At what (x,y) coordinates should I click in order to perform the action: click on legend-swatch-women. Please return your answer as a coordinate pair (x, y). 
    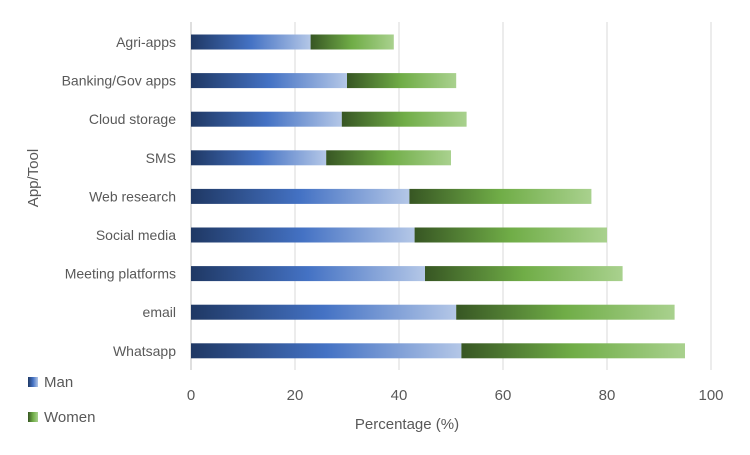
    Looking at the image, I should click on (33, 417).